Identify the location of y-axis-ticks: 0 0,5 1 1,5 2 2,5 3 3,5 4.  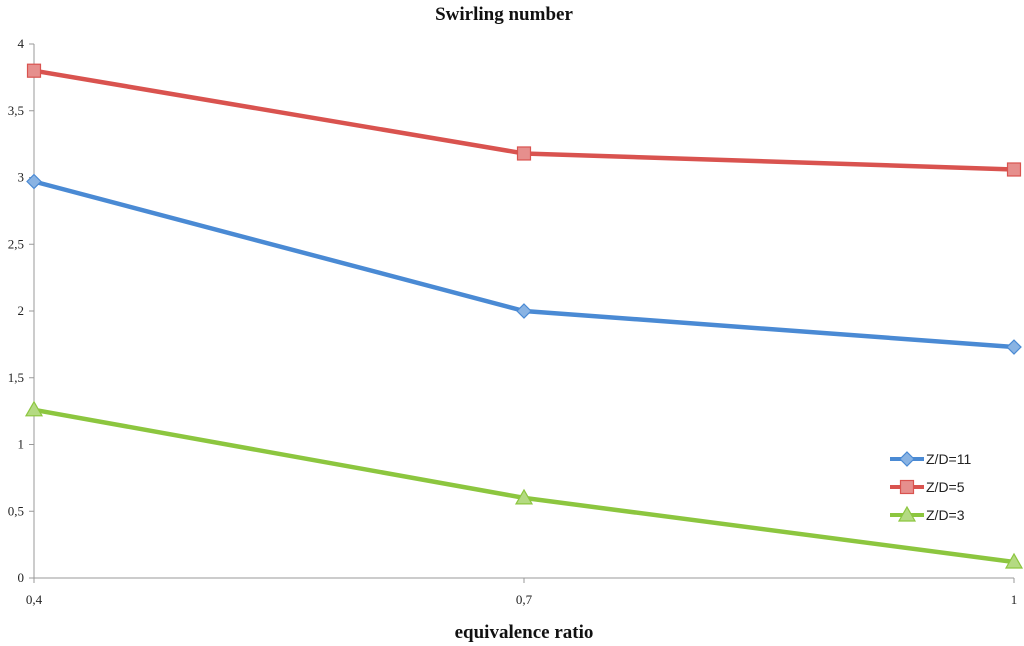
(21, 310).